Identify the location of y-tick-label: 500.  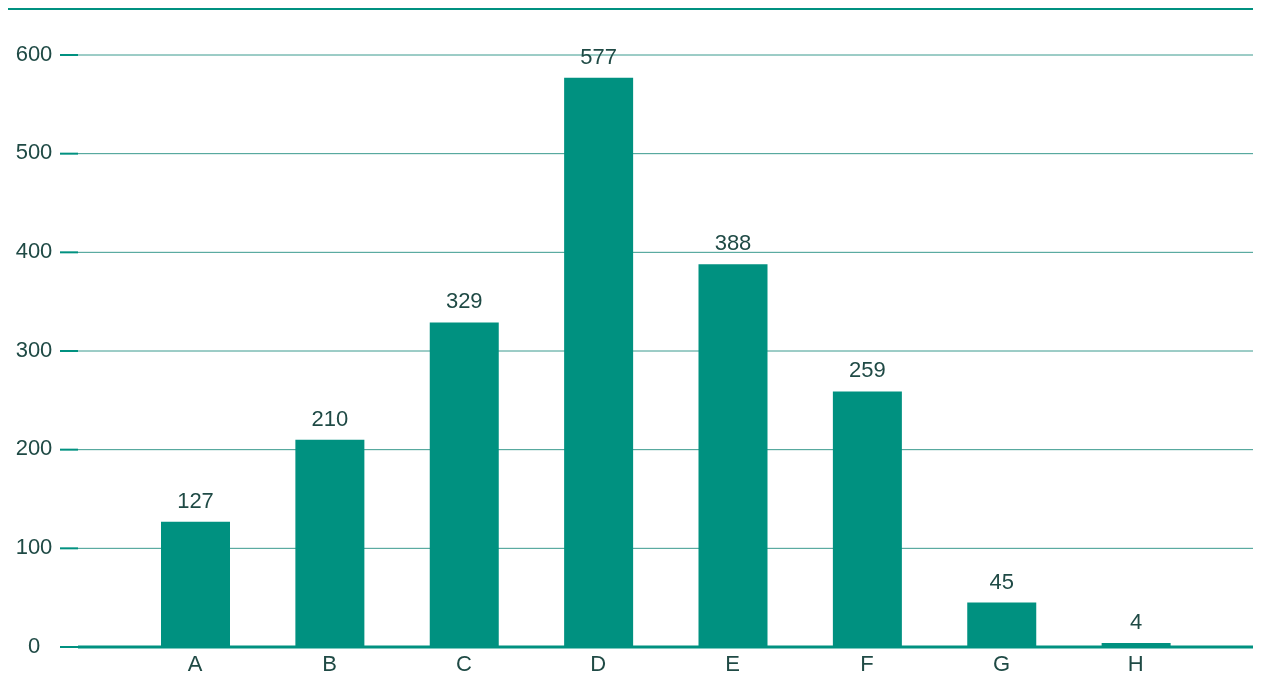
(34, 152).